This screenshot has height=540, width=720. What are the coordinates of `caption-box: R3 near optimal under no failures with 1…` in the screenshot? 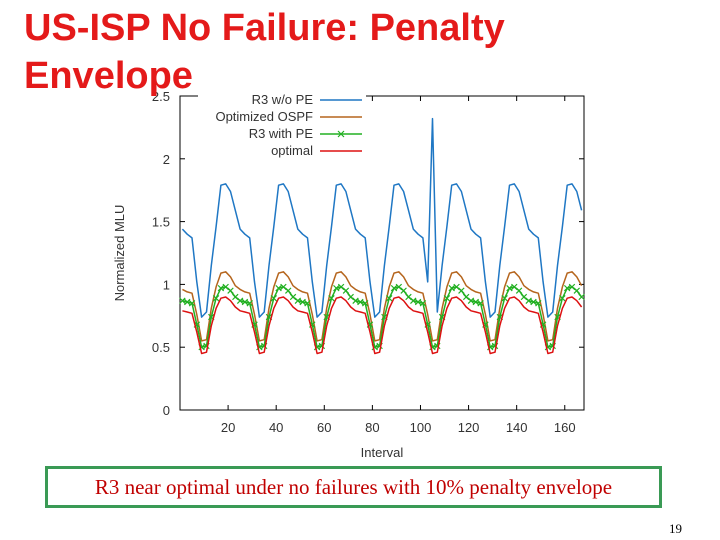 It's located at (353, 487).